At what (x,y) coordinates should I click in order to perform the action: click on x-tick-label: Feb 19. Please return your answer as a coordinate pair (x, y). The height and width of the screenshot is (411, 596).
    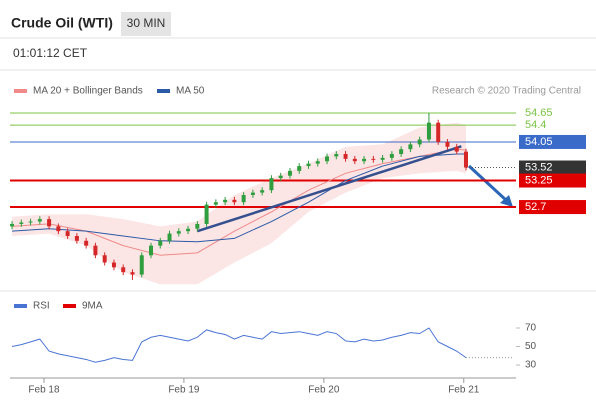
    Looking at the image, I should click on (184, 390).